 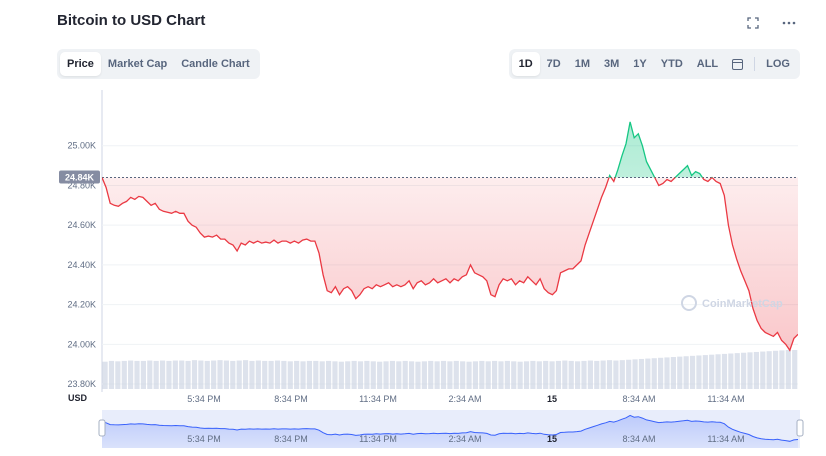 I want to click on x-tick-label: 8:34 PM, so click(x=291, y=399).